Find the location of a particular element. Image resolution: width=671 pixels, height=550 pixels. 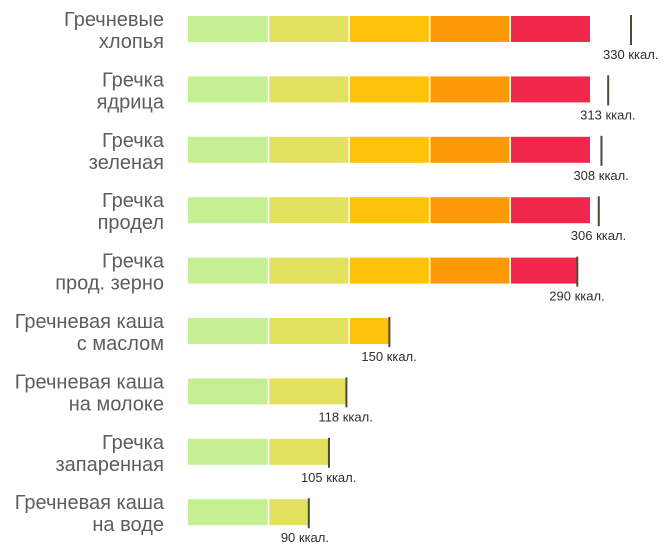

category-label-line: на молоке is located at coordinates (116, 404).